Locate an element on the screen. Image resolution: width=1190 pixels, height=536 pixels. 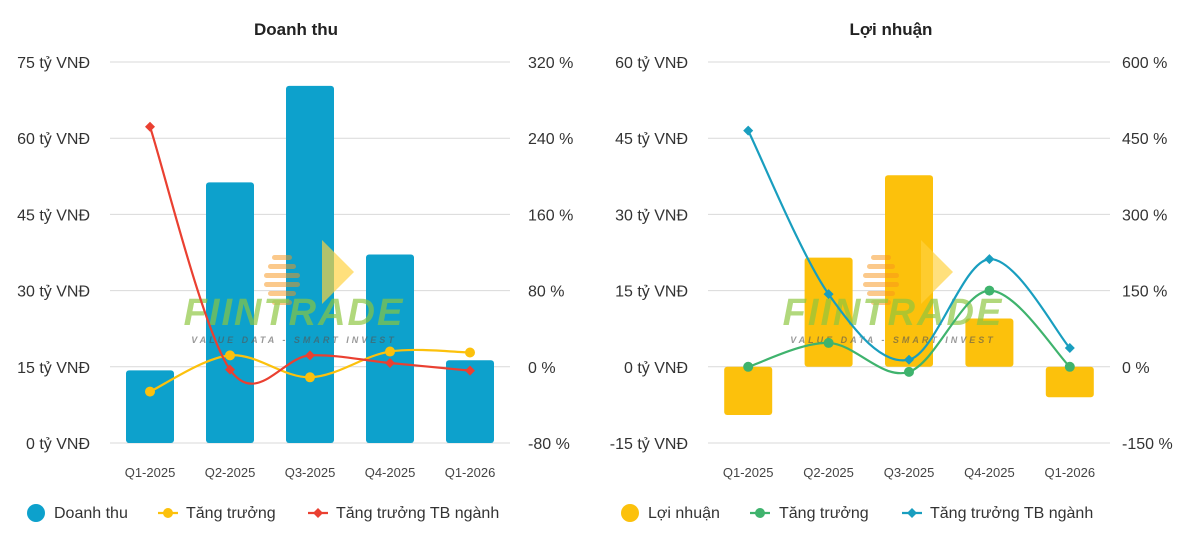
y2-tick-label: 80 % is located at coordinates (546, 292).